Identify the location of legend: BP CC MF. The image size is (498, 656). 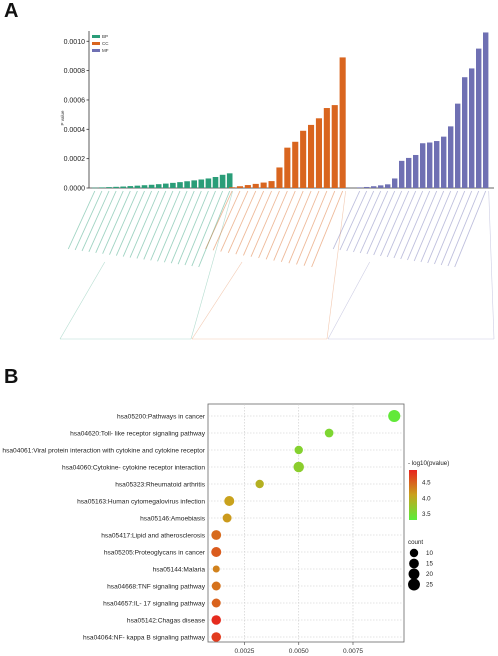
(100, 43).